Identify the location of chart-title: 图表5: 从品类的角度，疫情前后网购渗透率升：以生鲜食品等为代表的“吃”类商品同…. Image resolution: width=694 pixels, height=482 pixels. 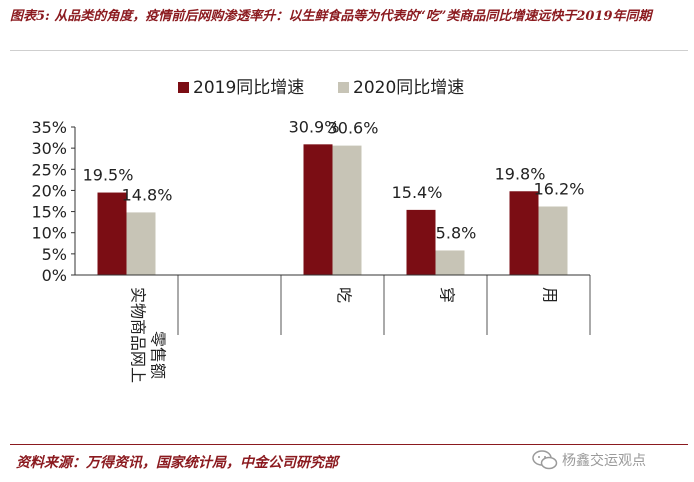
(331, 16).